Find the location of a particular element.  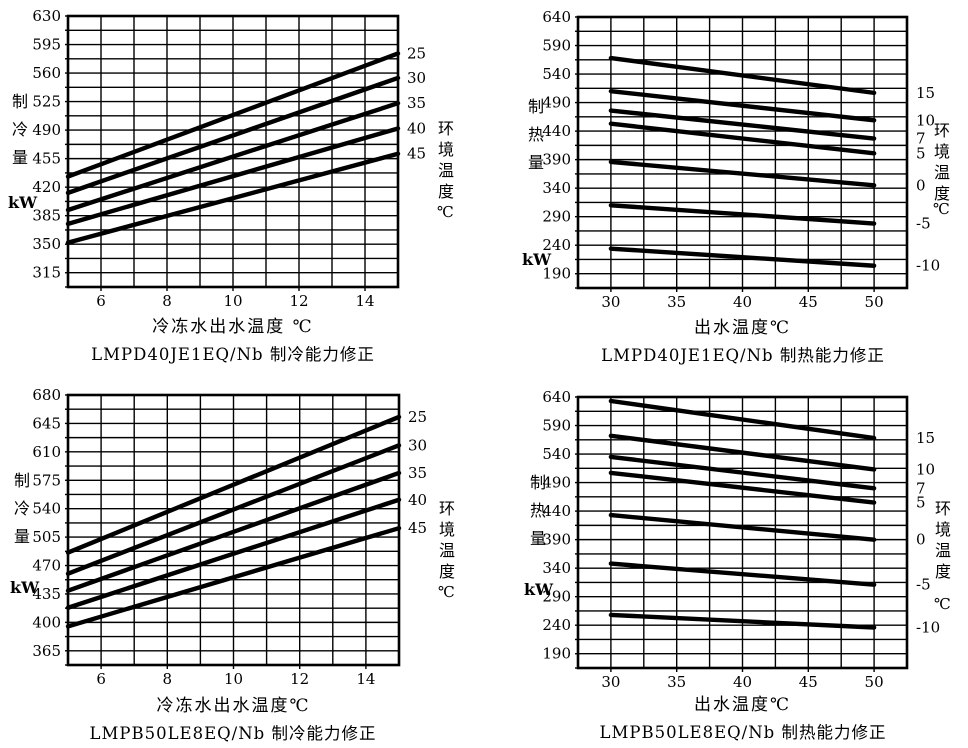

y-tick-label: 645 is located at coordinates (46, 423).